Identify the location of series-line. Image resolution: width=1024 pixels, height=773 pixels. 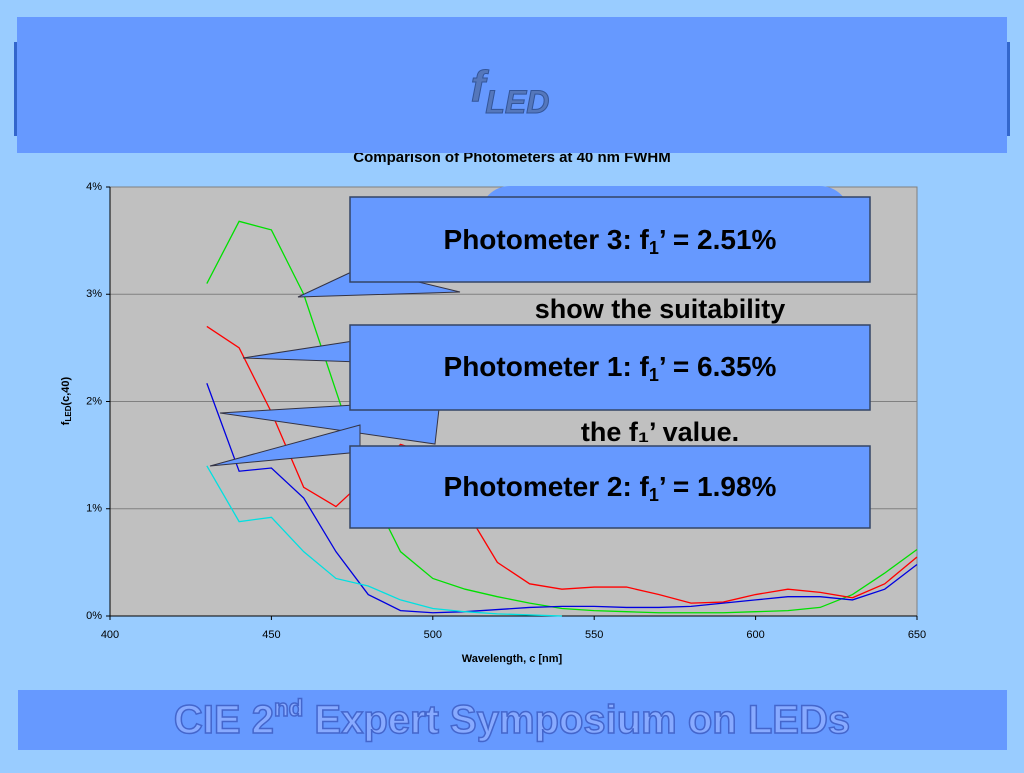
(384, 541).